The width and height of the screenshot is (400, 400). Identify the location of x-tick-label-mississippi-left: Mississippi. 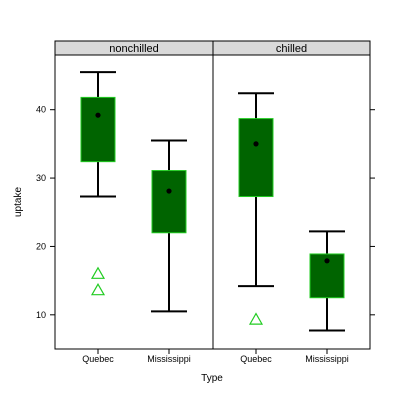
(169, 359).